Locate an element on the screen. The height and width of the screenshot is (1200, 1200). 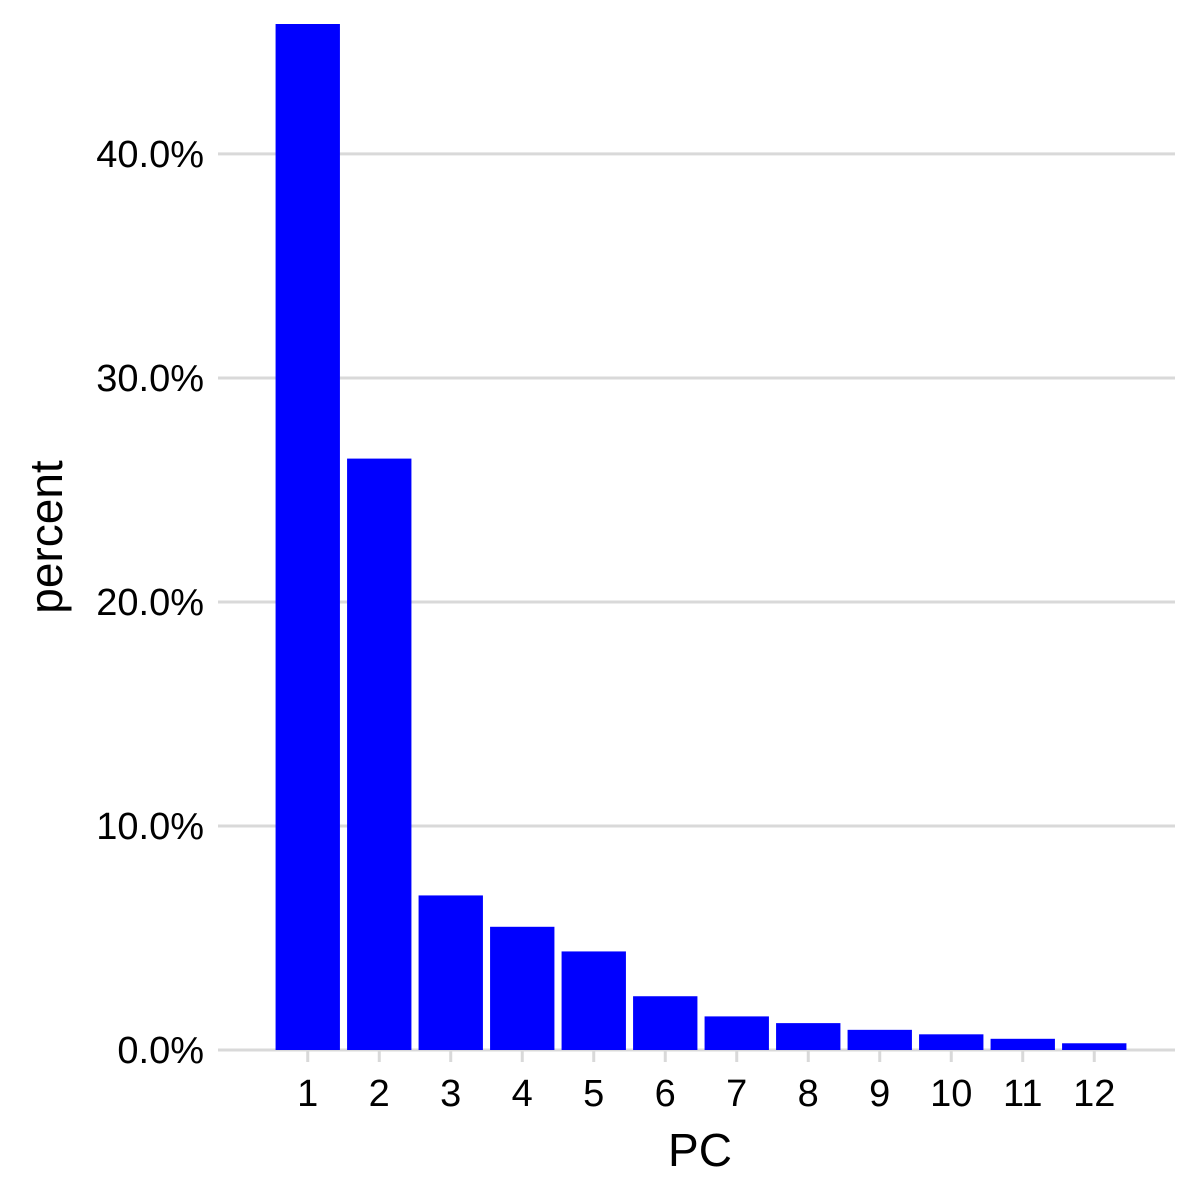
y-tick-label: 40.0% is located at coordinates (150, 155).